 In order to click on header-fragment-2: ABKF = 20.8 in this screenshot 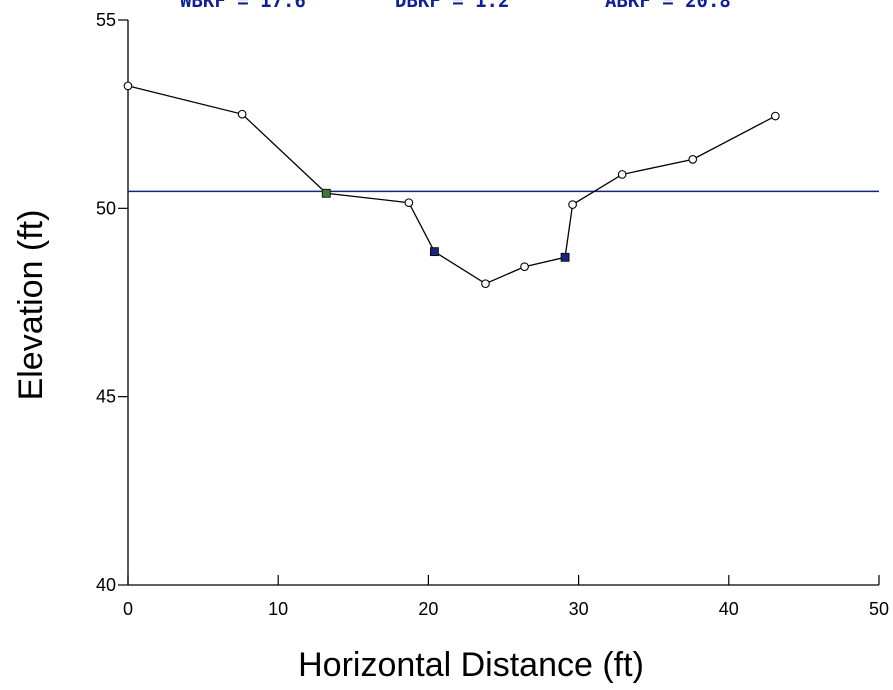, I will do `click(668, 6)`.